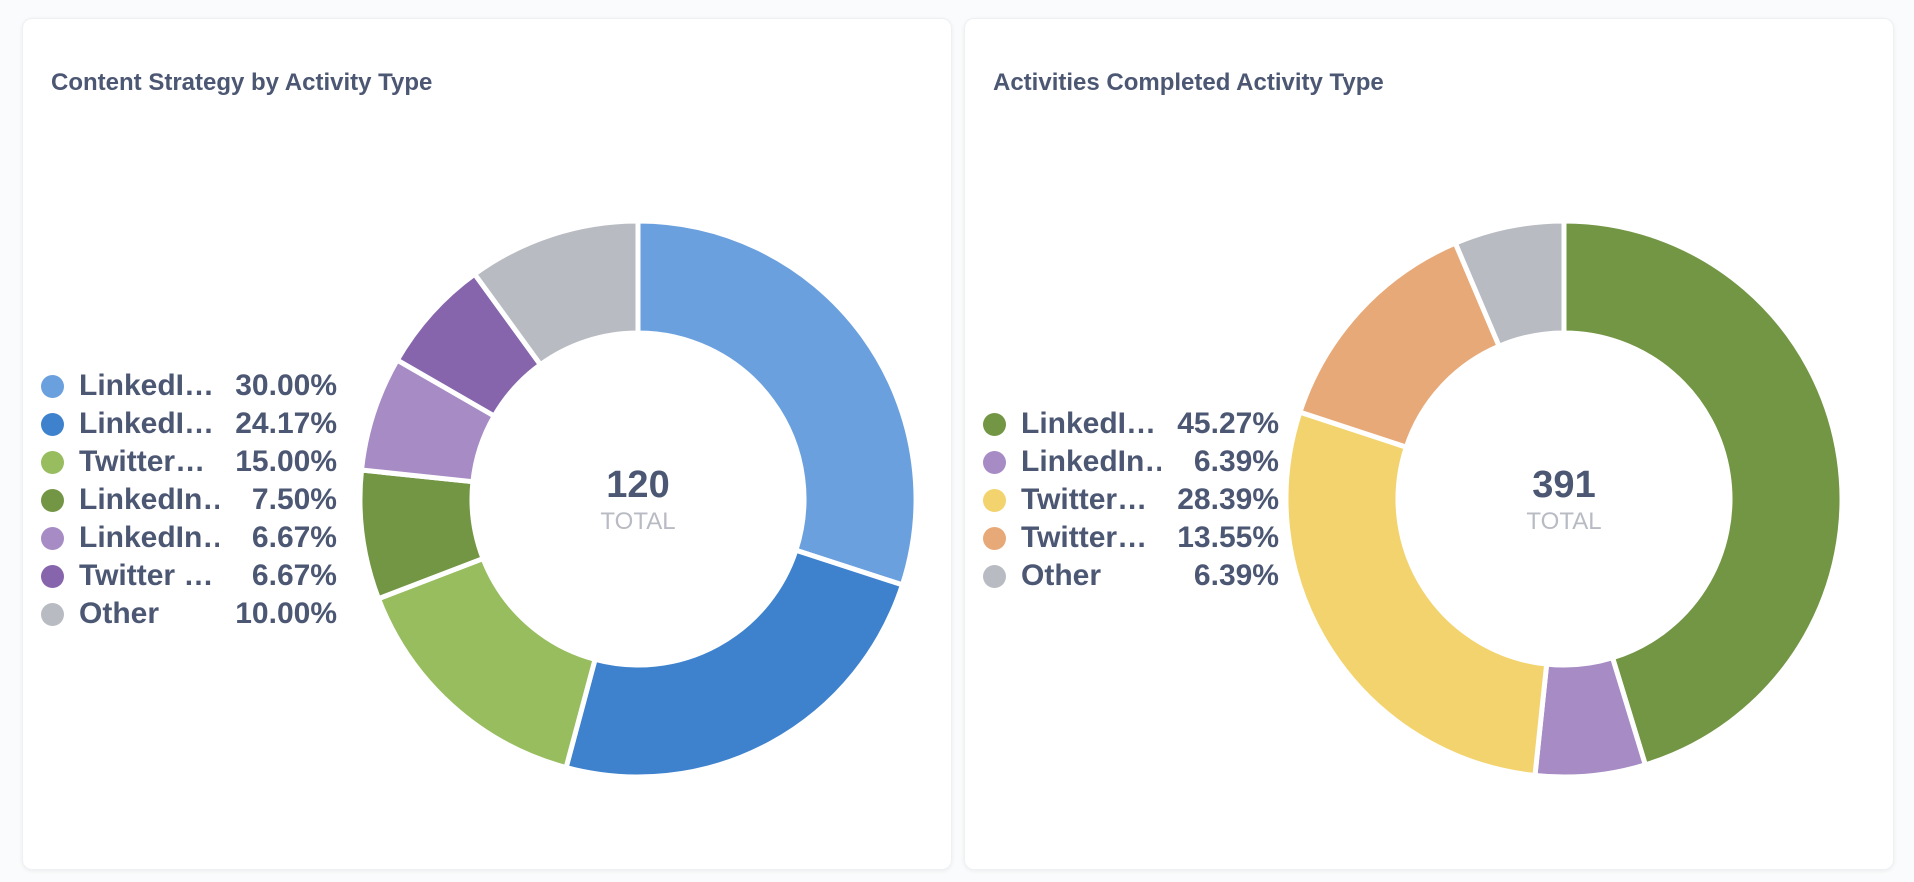  What do you see at coordinates (1228, 499) in the screenshot?
I see `legend-percent: 28.39%` at bounding box center [1228, 499].